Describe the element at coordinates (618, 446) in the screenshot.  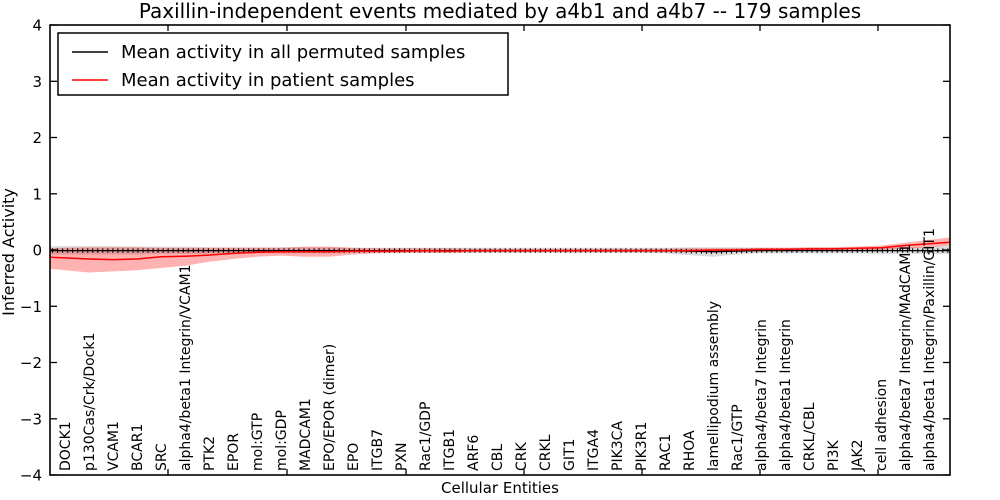
I see `x-category-label: PIK3CA` at that location.